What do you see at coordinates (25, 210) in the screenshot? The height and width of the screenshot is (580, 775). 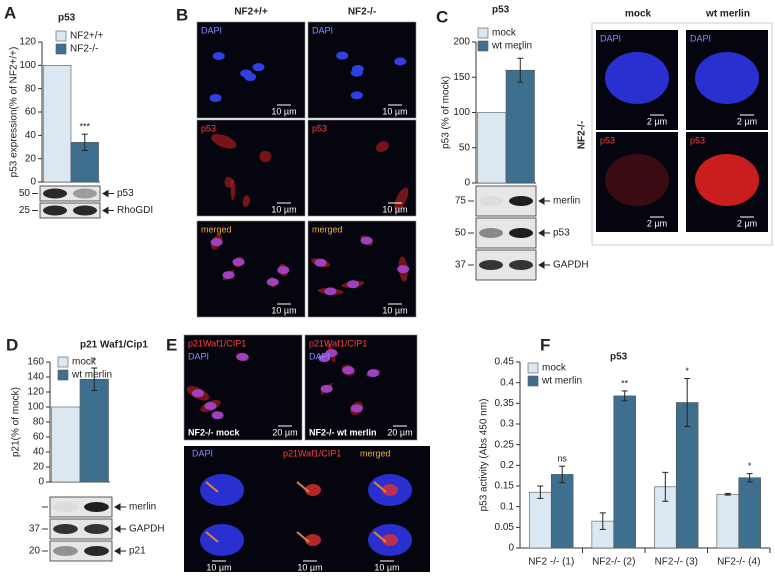 I see `size-marker: 25` at bounding box center [25, 210].